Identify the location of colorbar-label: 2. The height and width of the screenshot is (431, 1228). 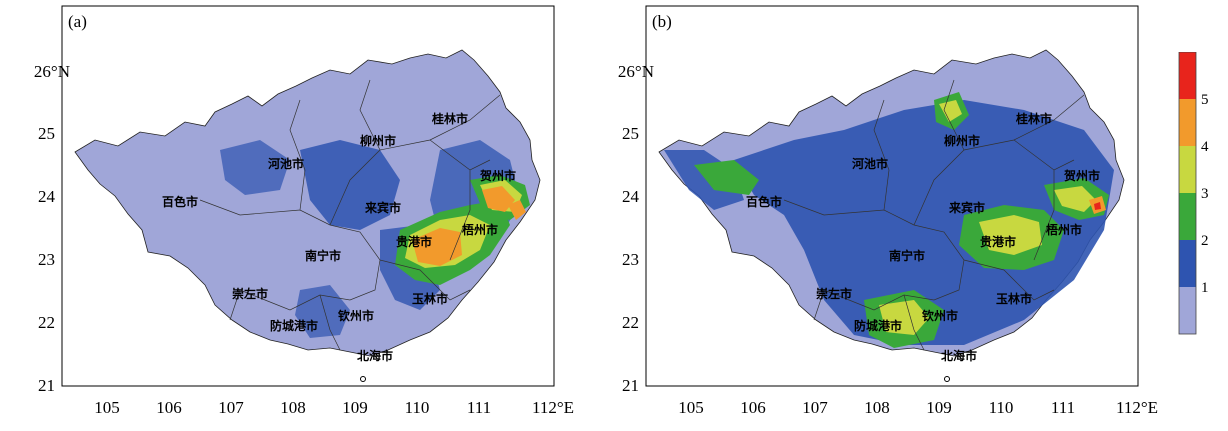
(1205, 241).